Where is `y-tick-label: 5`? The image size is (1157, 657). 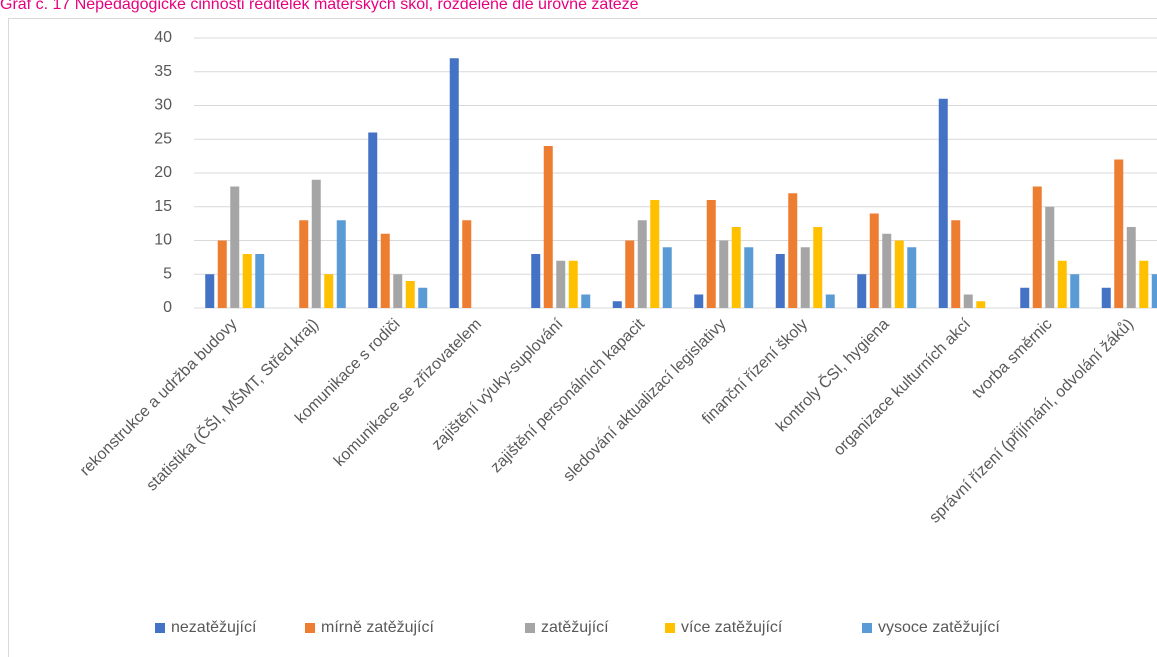
y-tick-label: 5 is located at coordinates (167, 273).